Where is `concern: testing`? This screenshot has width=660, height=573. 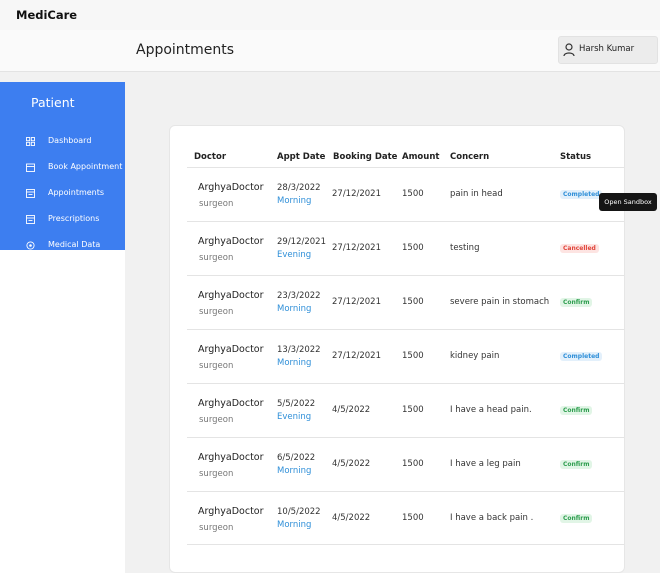
concern: testing is located at coordinates (465, 248).